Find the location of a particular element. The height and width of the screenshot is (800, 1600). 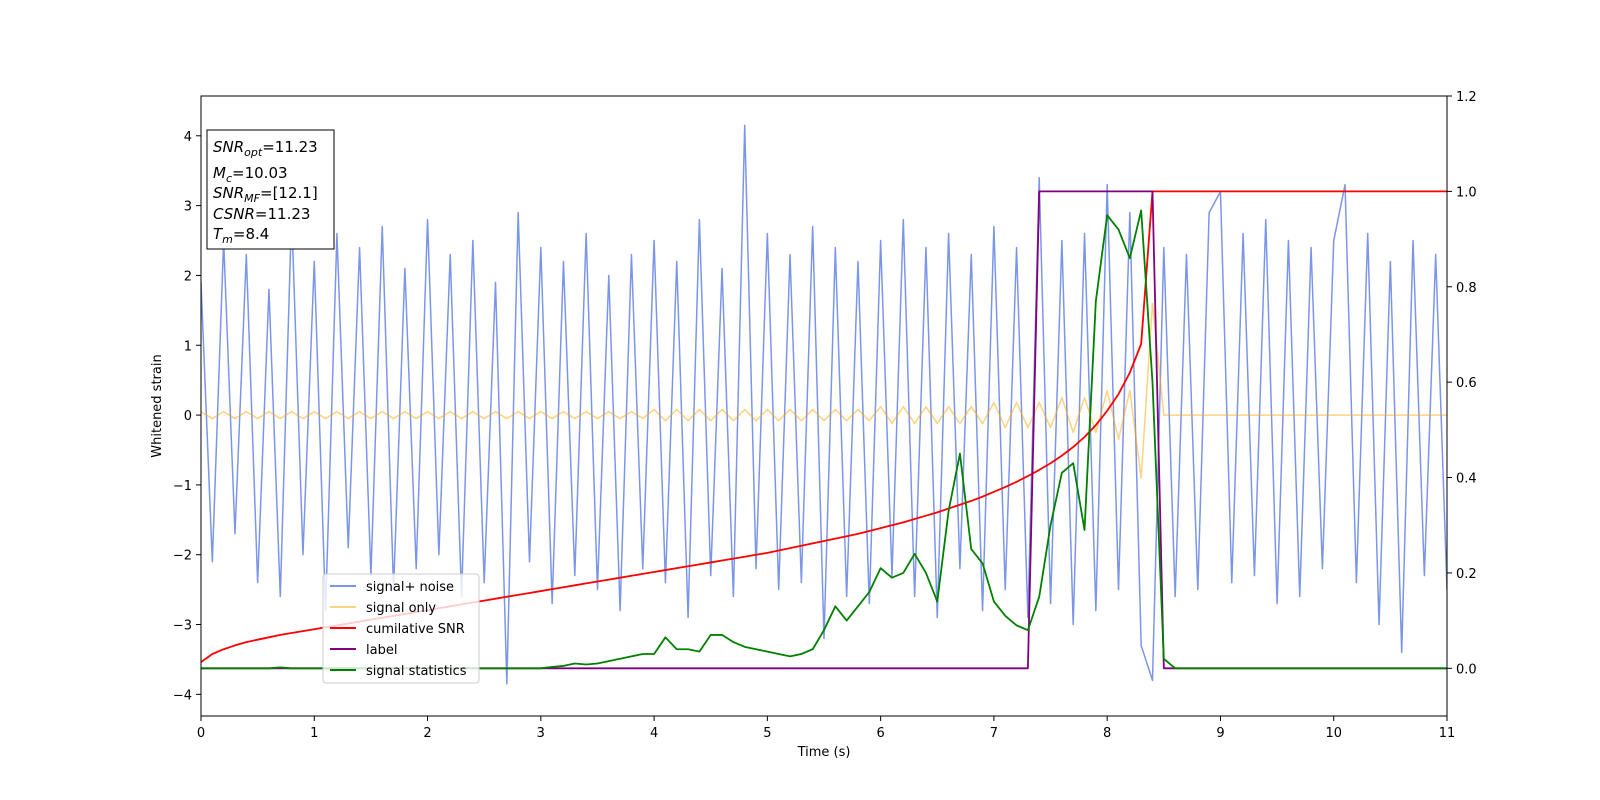

annotation-line: CSNR=11.23 is located at coordinates (261, 214).